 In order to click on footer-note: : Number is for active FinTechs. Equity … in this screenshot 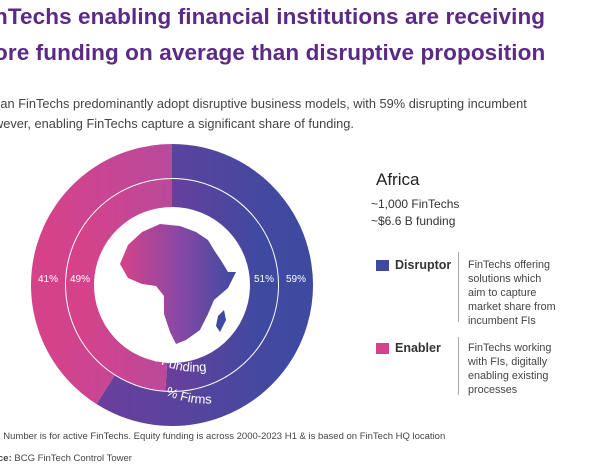, I will do `click(223, 436)`.